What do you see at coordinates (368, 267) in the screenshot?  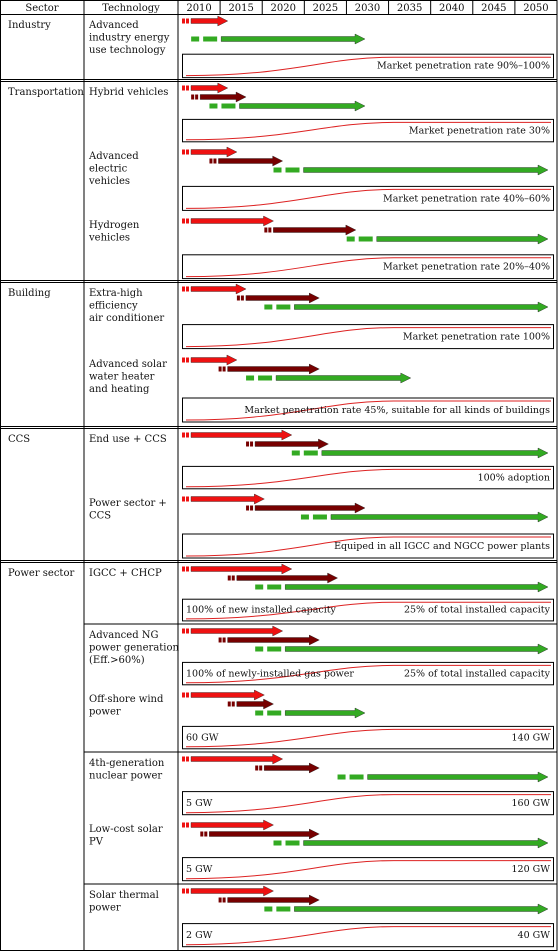 I see `penetration-box` at bounding box center [368, 267].